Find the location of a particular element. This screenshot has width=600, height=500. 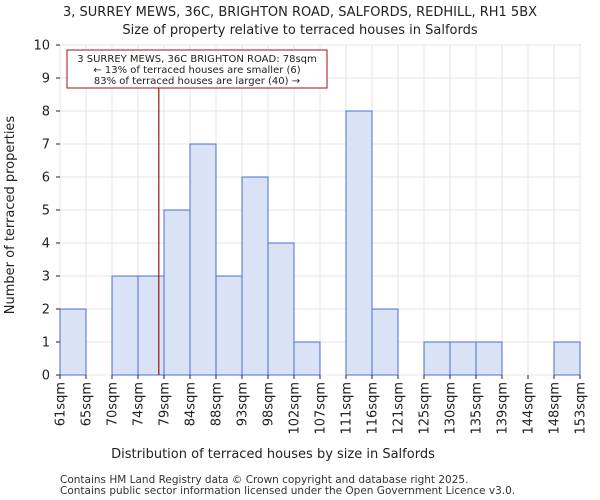

bar-111sqm is located at coordinates (359, 243).